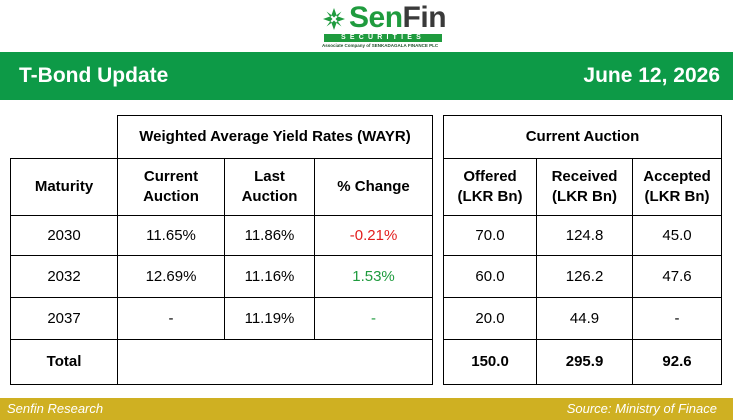 This screenshot has height=420, width=733. I want to click on auction-group-header: Current Auction, so click(583, 137).